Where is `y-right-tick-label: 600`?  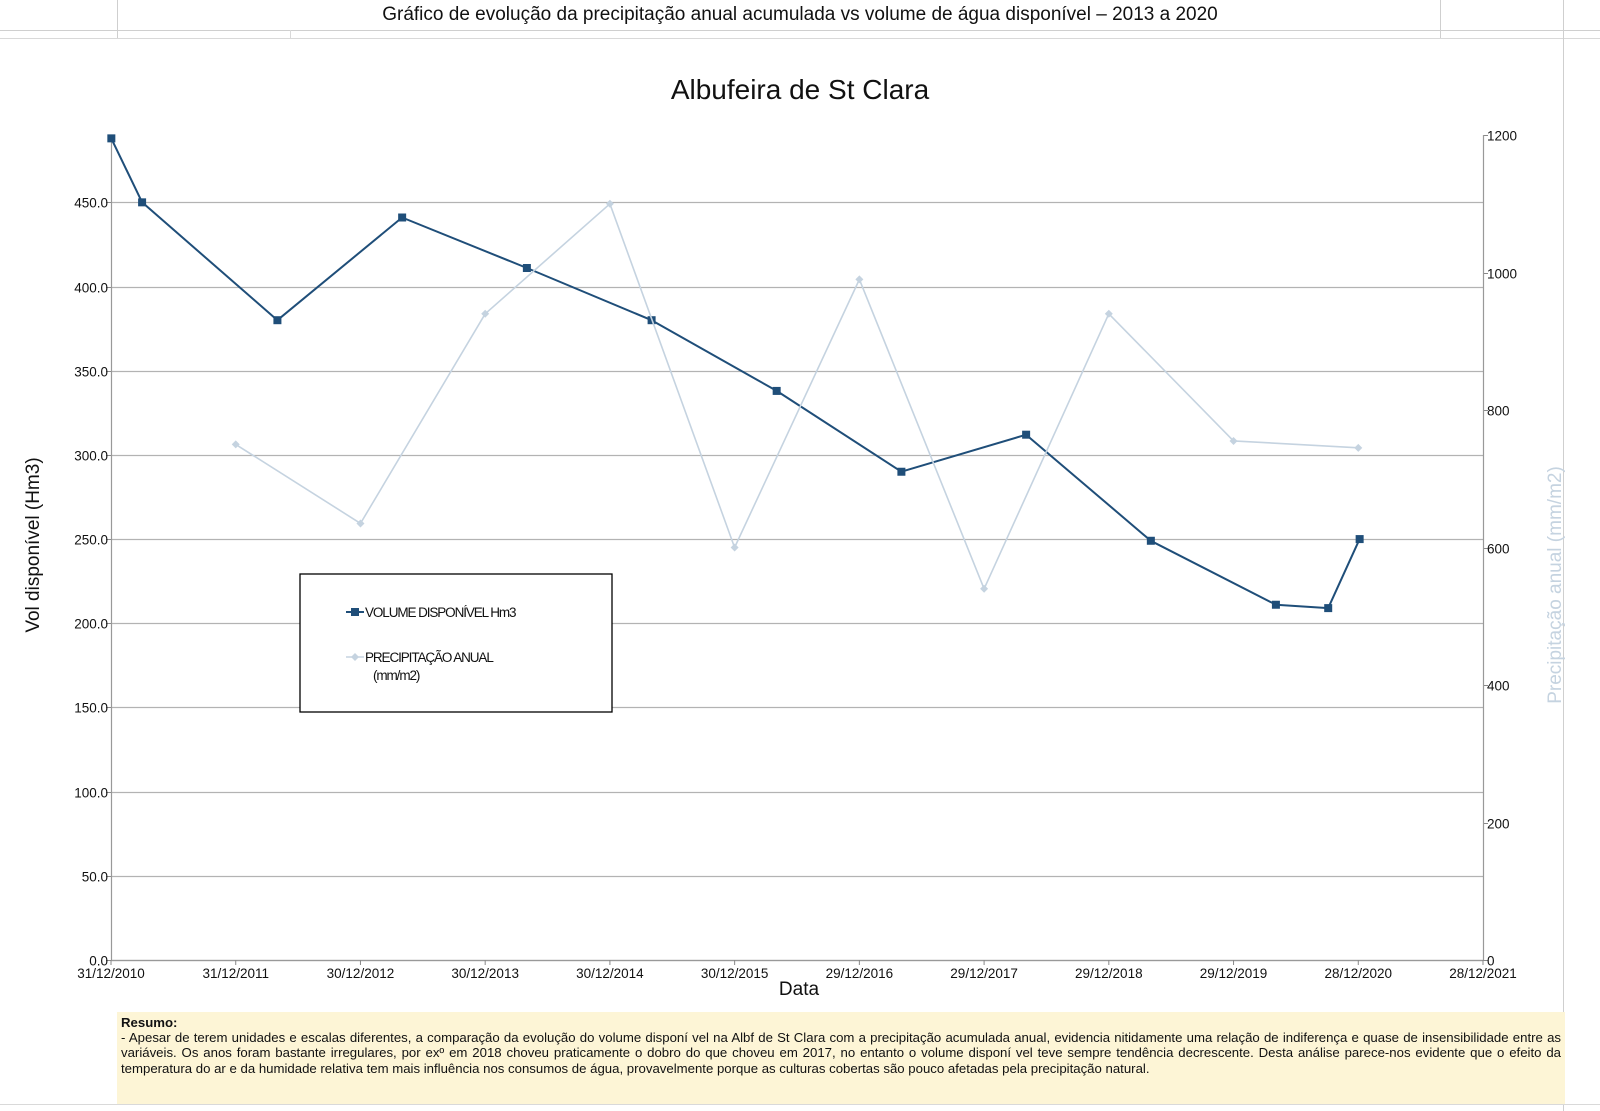 y-right-tick-label: 600 is located at coordinates (1498, 549).